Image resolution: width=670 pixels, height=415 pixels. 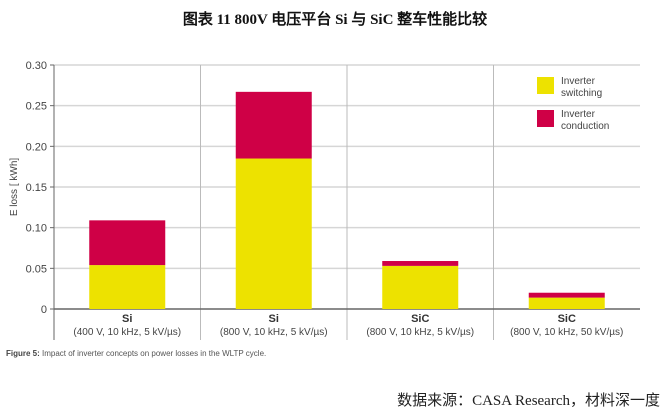 What do you see at coordinates (36, 188) in the screenshot?
I see `y-tick-label: 0.15` at bounding box center [36, 188].